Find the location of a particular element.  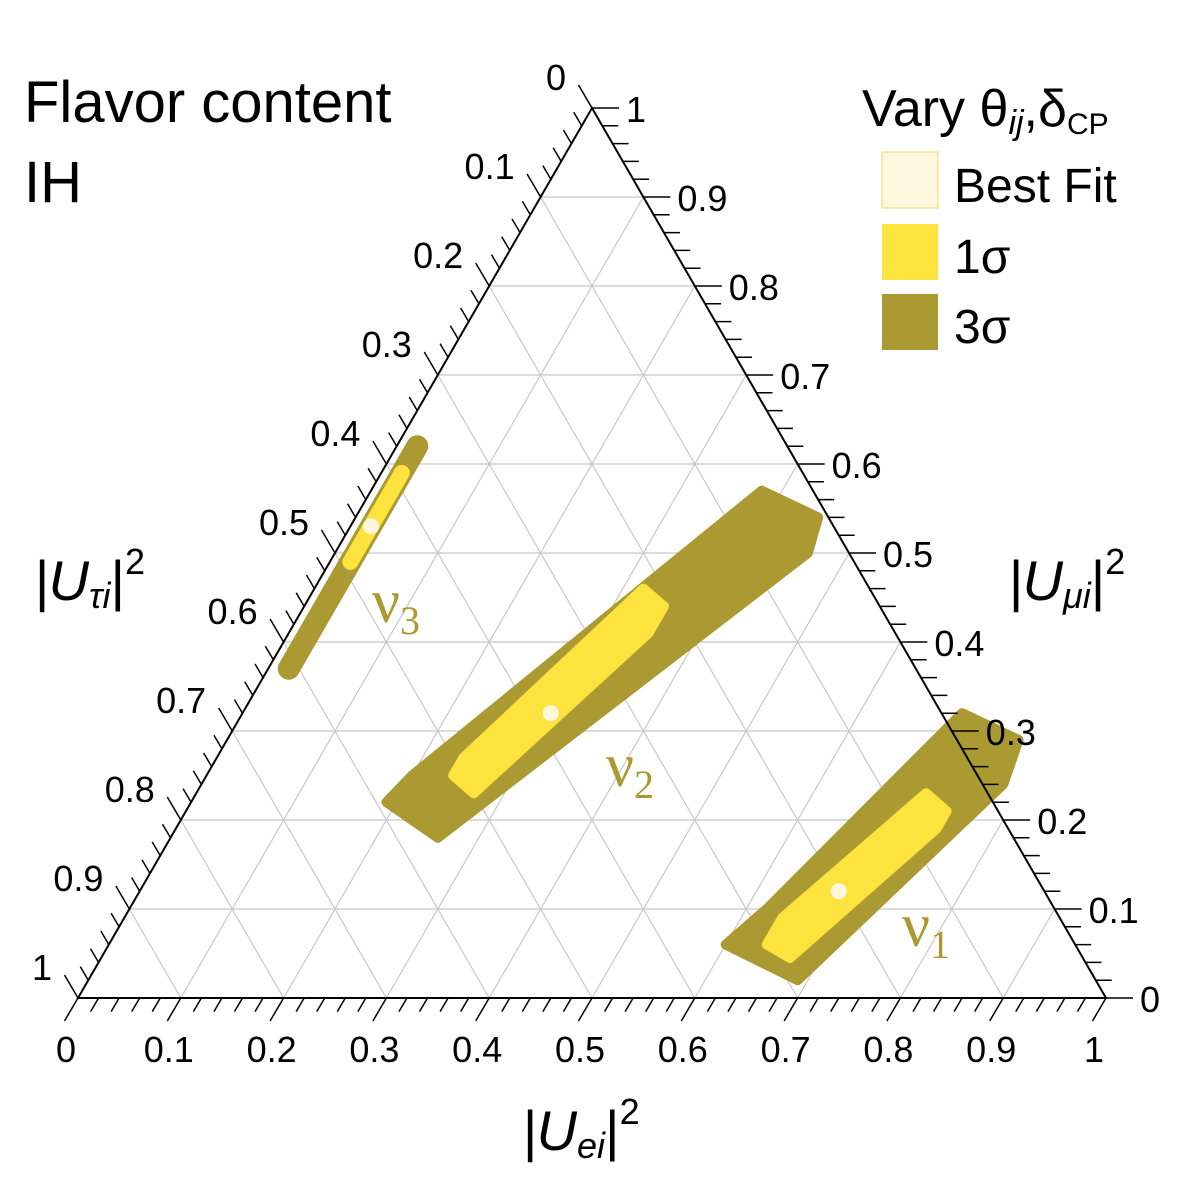

axis-title-e: |Uei|2 is located at coordinates (581, 1128).